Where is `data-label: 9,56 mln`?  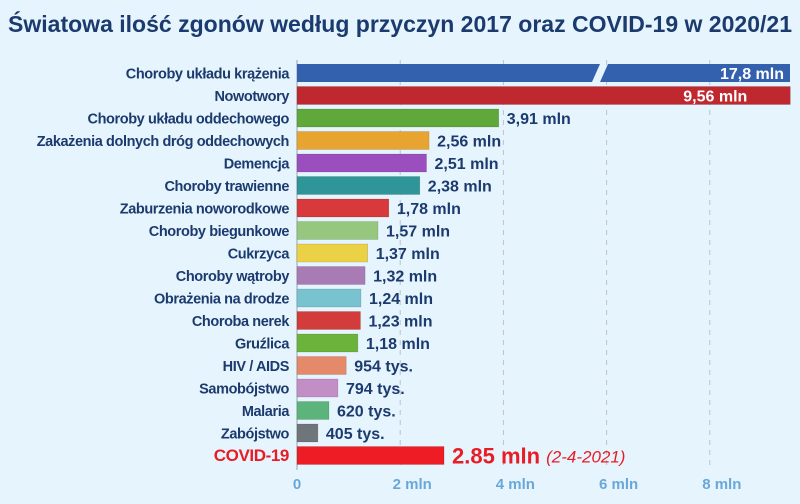 data-label: 9,56 mln is located at coordinates (715, 97).